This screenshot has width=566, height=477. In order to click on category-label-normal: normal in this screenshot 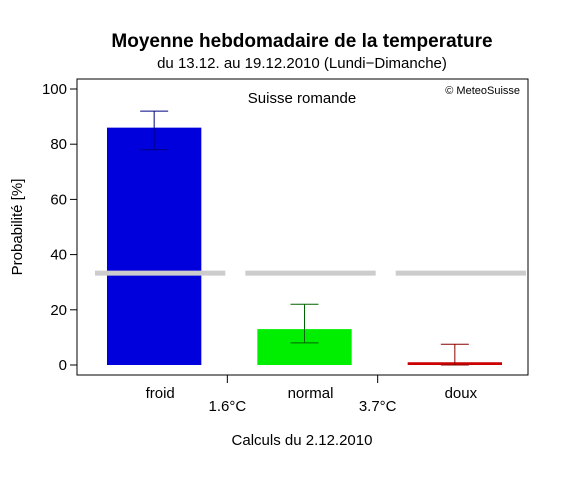, I will do `click(311, 393)`.